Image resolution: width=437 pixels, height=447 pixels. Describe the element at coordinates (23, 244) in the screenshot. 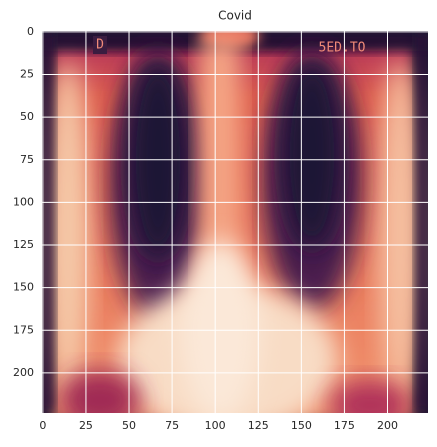

I see `y-tick-label: 125` at that location.